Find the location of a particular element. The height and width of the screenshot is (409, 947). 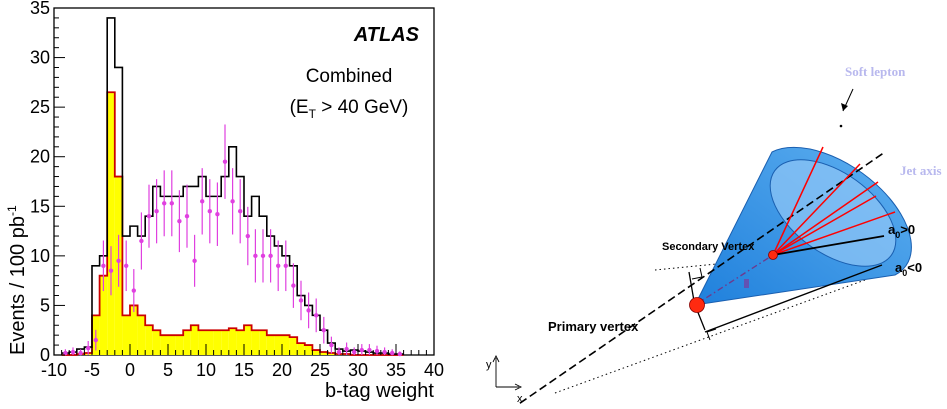

flight-direction is located at coordinates (734, 280).